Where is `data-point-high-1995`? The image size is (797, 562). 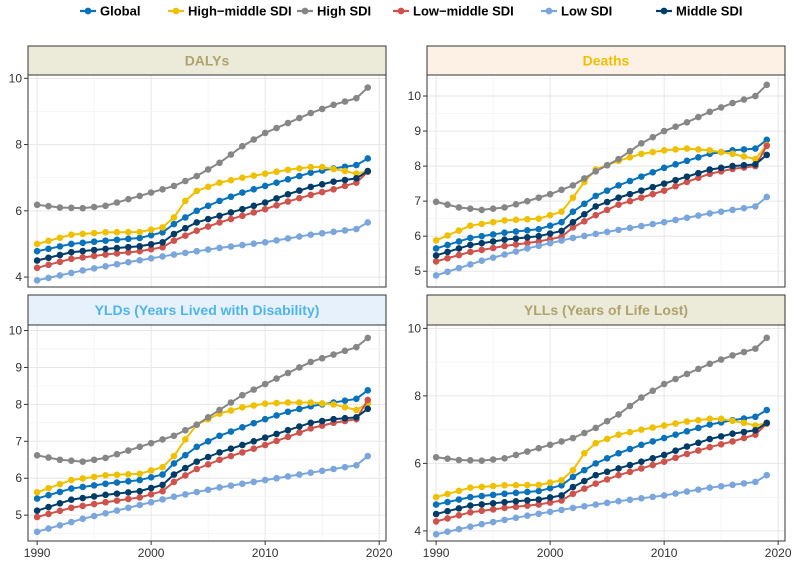 data-point-high-1995 is located at coordinates (493, 459).